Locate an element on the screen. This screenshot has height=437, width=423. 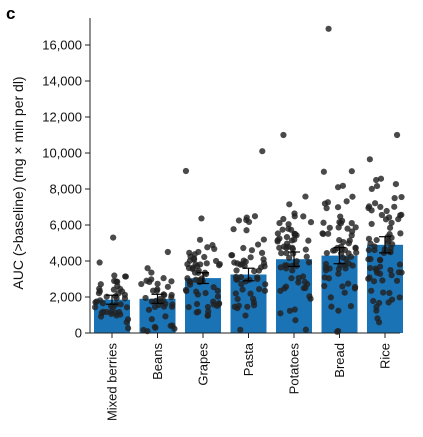
bar-pasta is located at coordinates (248, 303).